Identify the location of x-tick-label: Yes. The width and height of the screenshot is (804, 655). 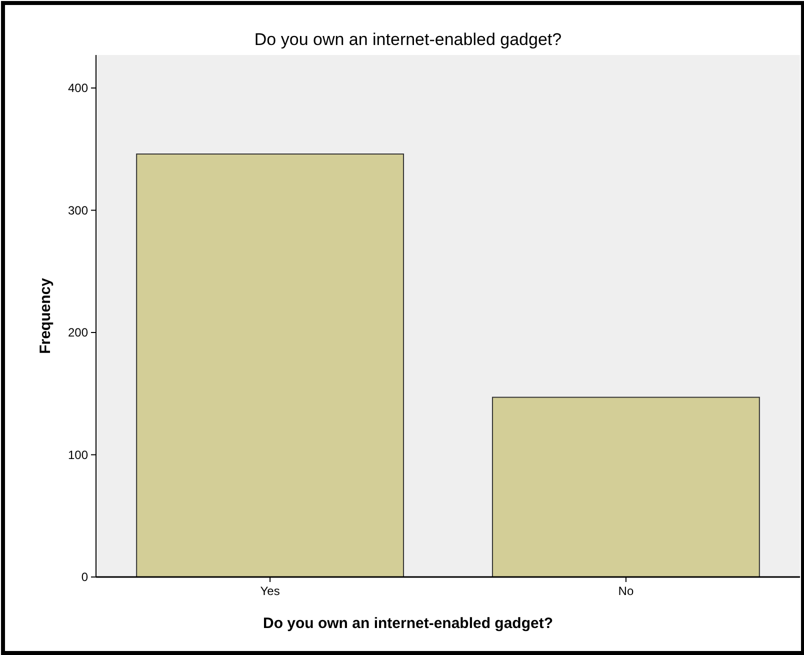
(270, 591).